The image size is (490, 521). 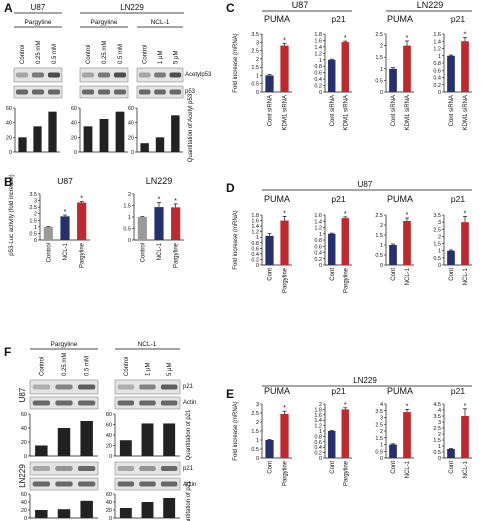 I want to click on y-axis-label: Fold increase (mRNA), so click(x=236, y=239).